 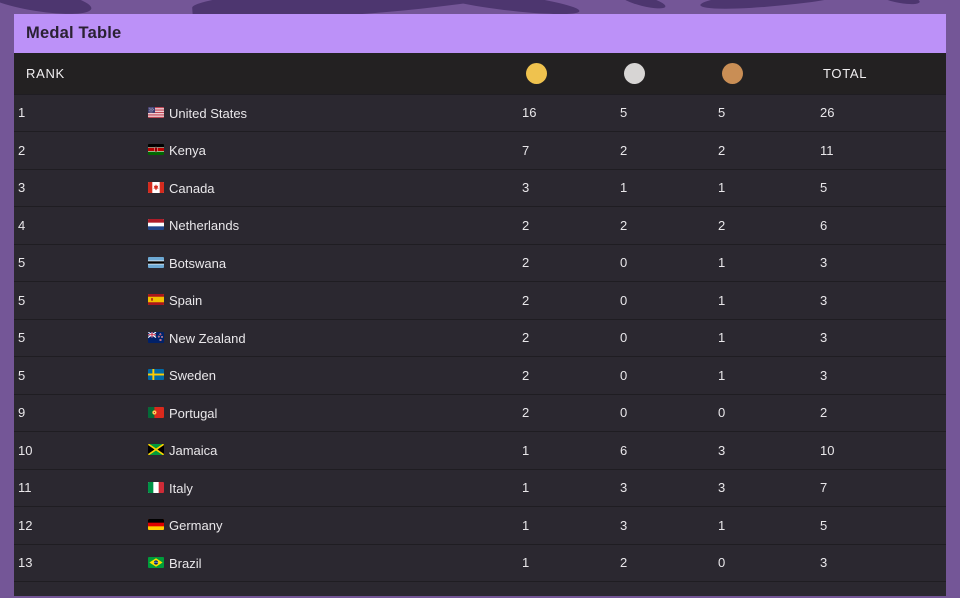 What do you see at coordinates (327, 375) in the screenshot?
I see `country-cell: Sweden` at bounding box center [327, 375].